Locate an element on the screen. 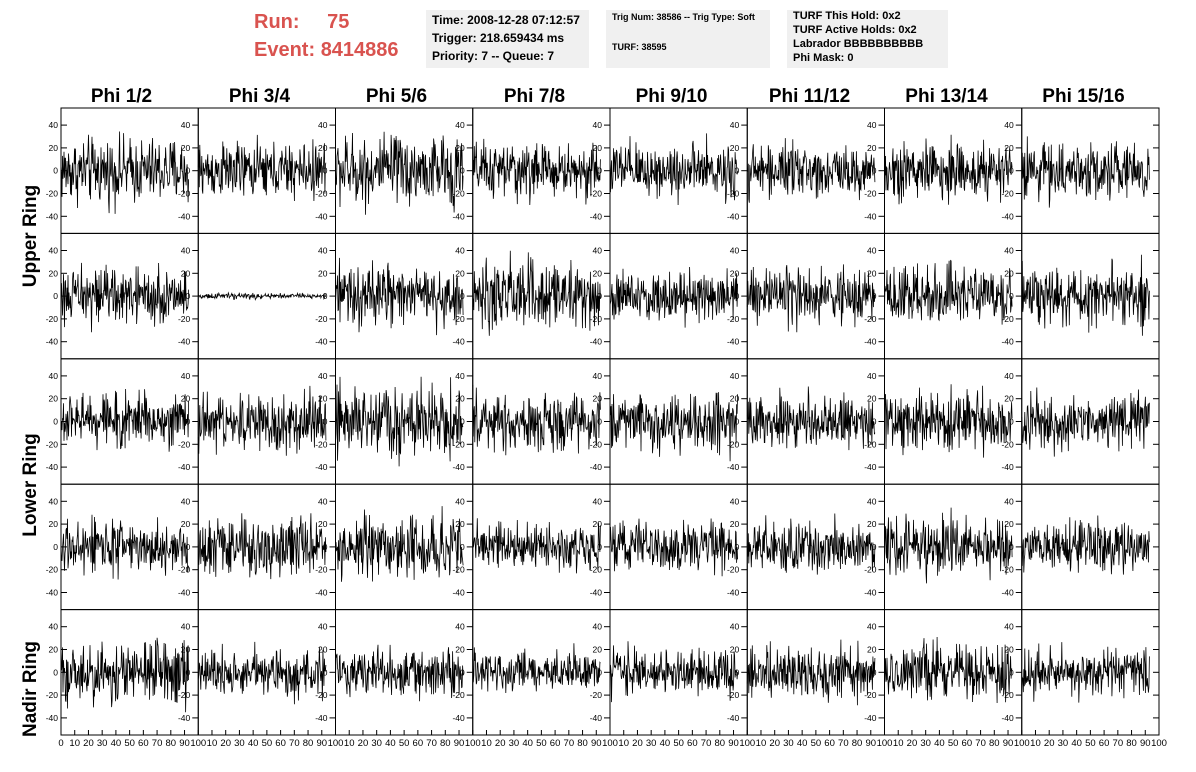 This screenshot has height=772, width=1196. waveform-trace-r3-c3 is located at coordinates (536, 546).